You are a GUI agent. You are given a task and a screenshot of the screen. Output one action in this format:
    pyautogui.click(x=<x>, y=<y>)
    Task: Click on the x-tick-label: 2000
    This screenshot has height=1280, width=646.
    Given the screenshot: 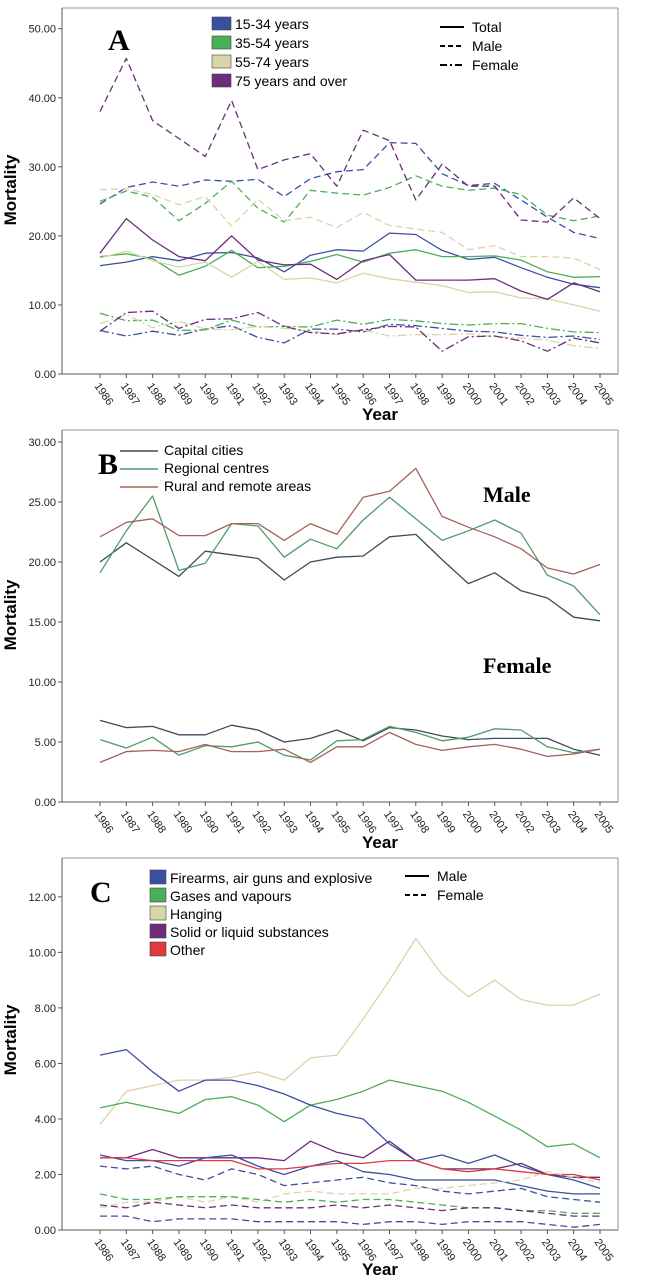 What is the action you would take?
    pyautogui.click(x=472, y=822)
    